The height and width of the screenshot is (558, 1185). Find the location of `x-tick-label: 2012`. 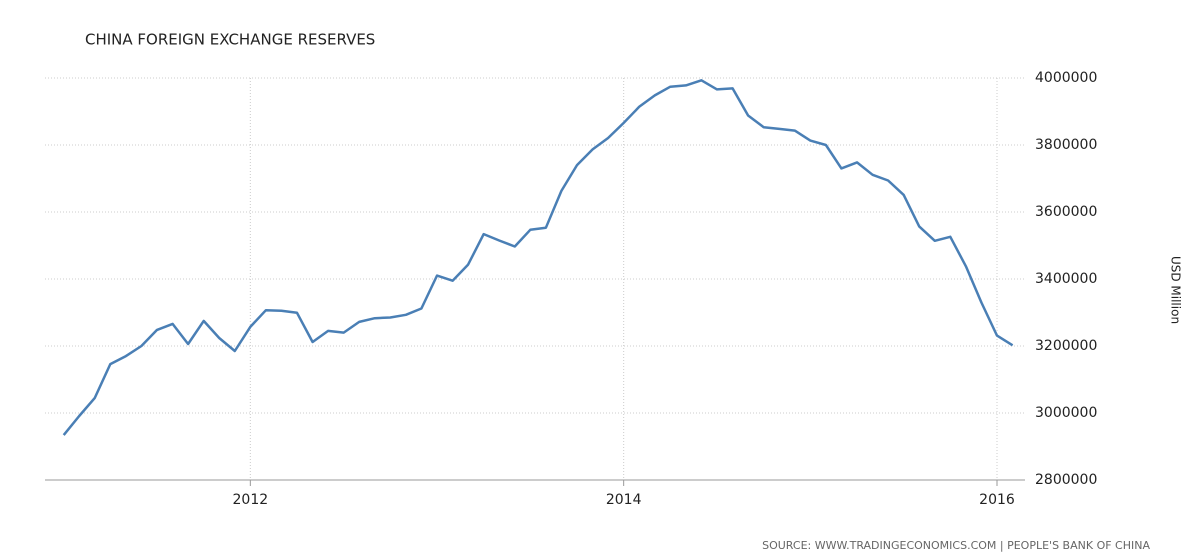

x-tick-label: 2012 is located at coordinates (251, 500).